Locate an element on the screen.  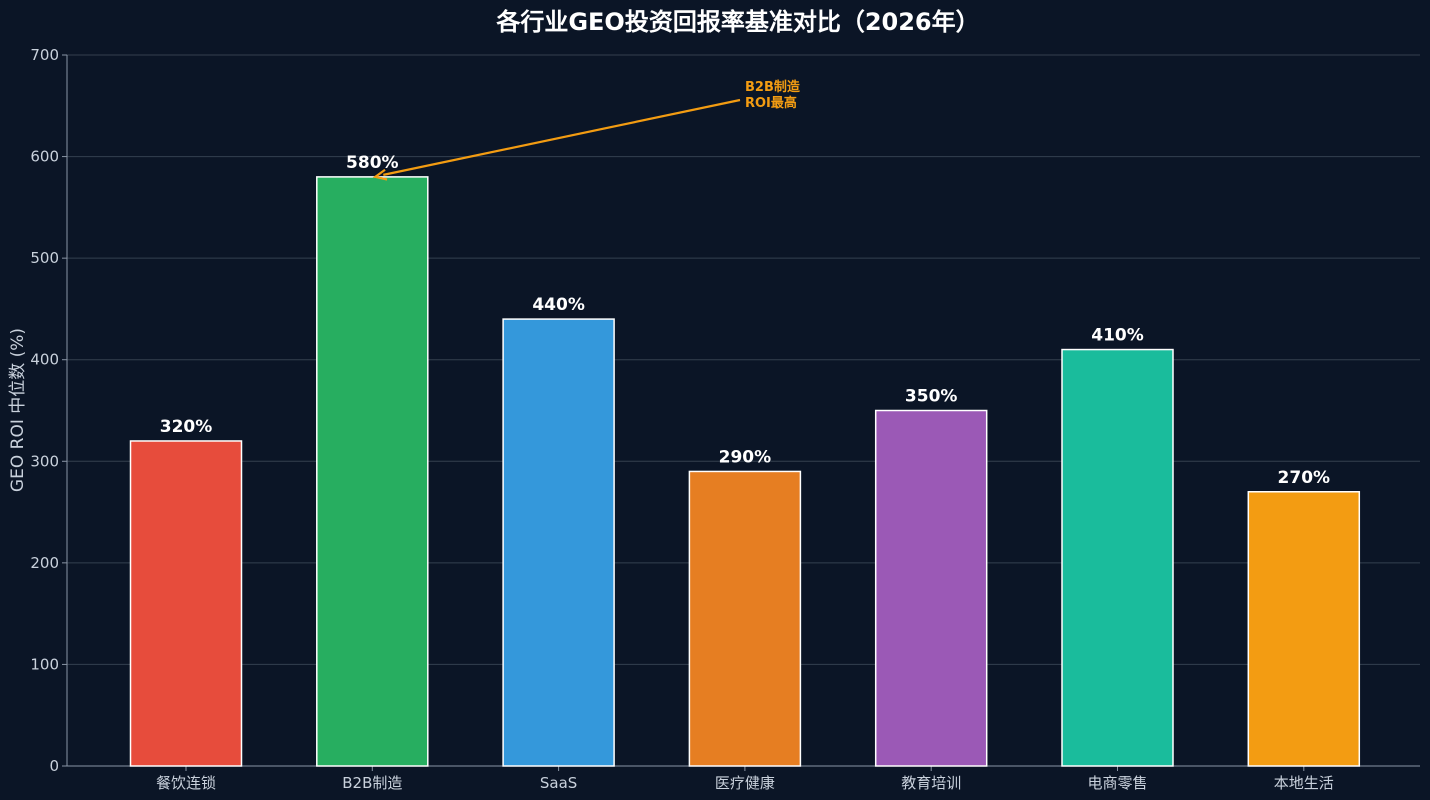
data-label-2: 440% is located at coordinates (558, 305).